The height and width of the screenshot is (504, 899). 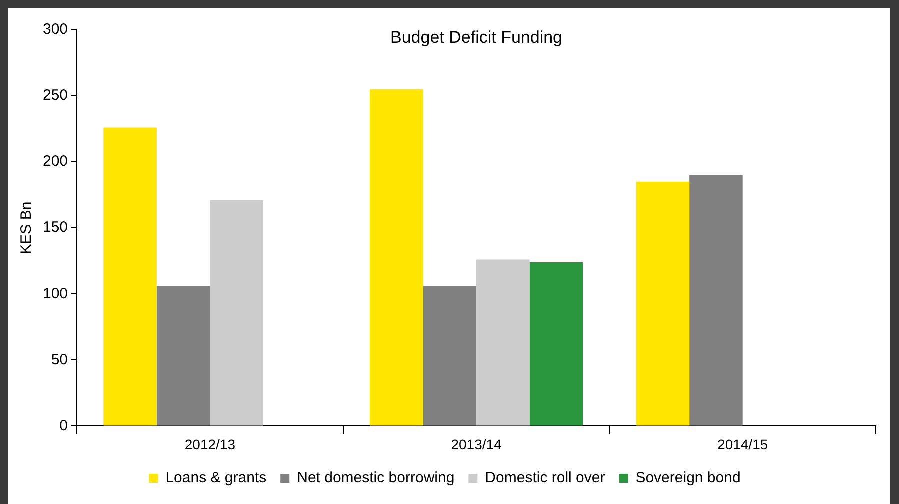 I want to click on legend-label: Domestic roll over, so click(x=545, y=478).